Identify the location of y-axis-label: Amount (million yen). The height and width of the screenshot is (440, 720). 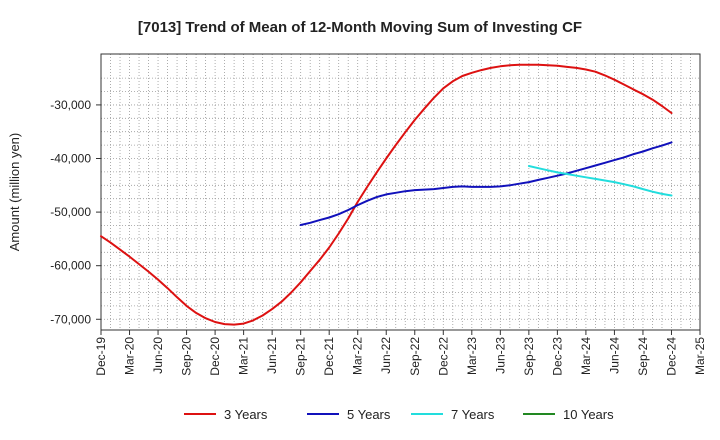
(14, 192).